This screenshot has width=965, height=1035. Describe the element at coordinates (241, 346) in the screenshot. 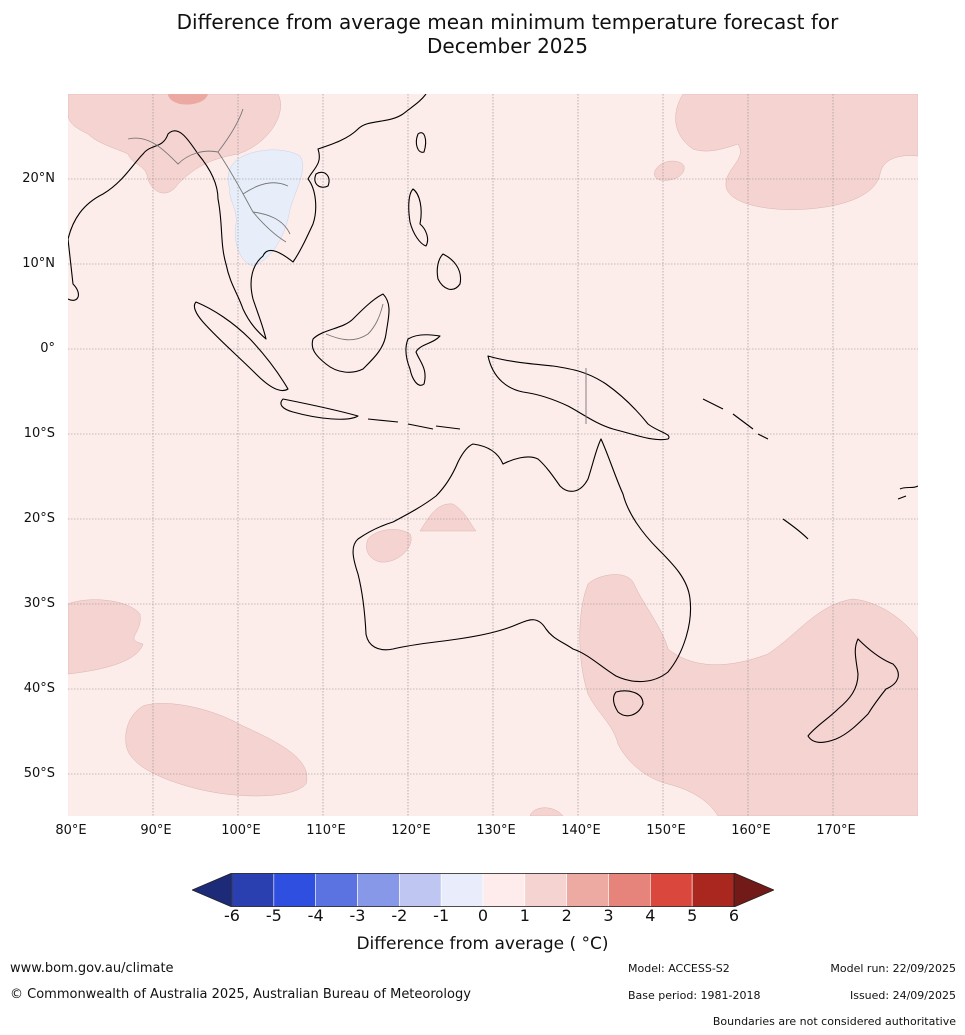

I see `coast-sumatra` at that location.